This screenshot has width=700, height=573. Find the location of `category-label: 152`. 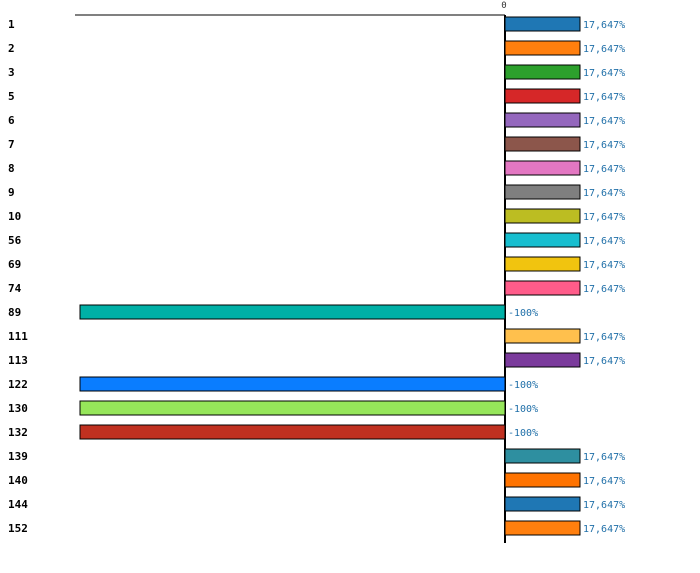

category-label: 152 is located at coordinates (18, 528).